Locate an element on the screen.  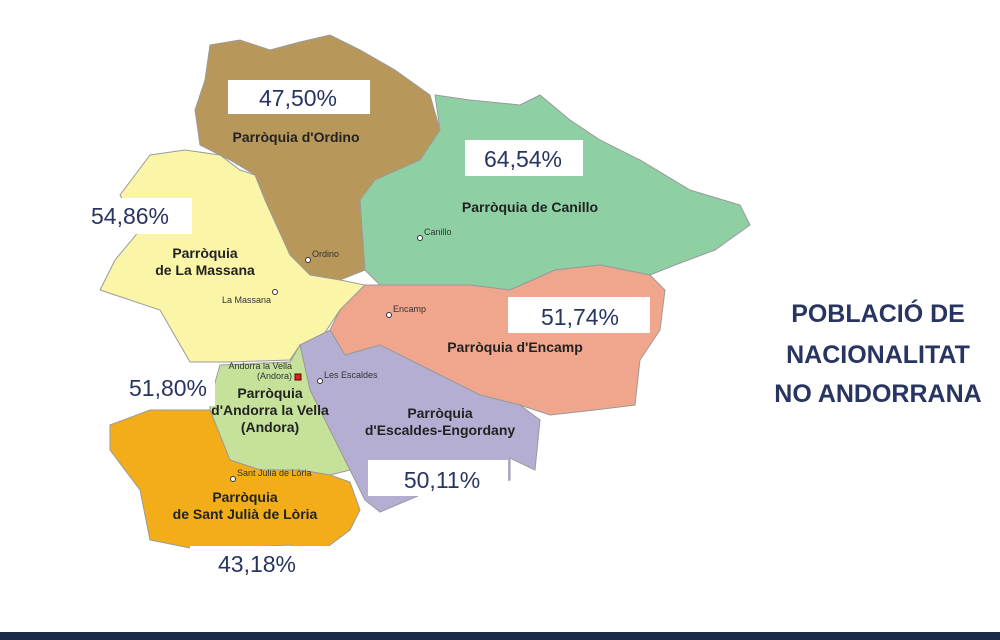
share-label: 50,11% is located at coordinates (442, 480).